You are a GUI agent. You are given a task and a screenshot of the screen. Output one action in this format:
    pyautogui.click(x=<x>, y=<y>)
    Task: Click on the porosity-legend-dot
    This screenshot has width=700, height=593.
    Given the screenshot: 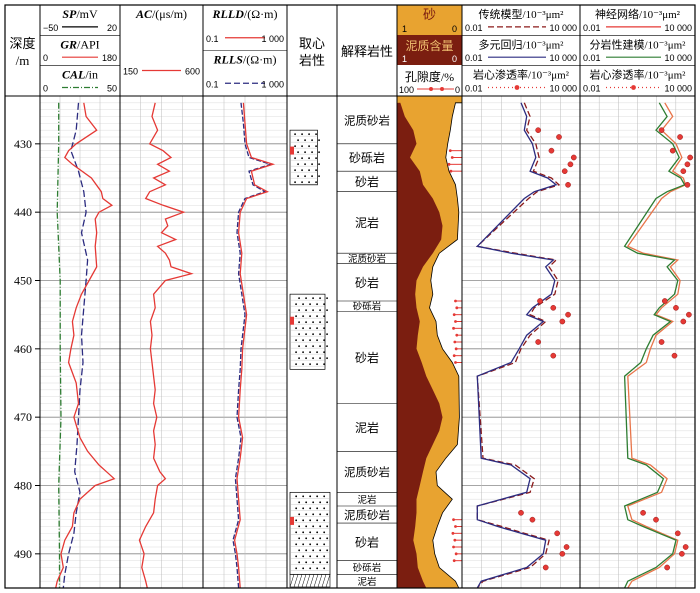 What is the action you would take?
    pyautogui.click(x=431, y=89)
    